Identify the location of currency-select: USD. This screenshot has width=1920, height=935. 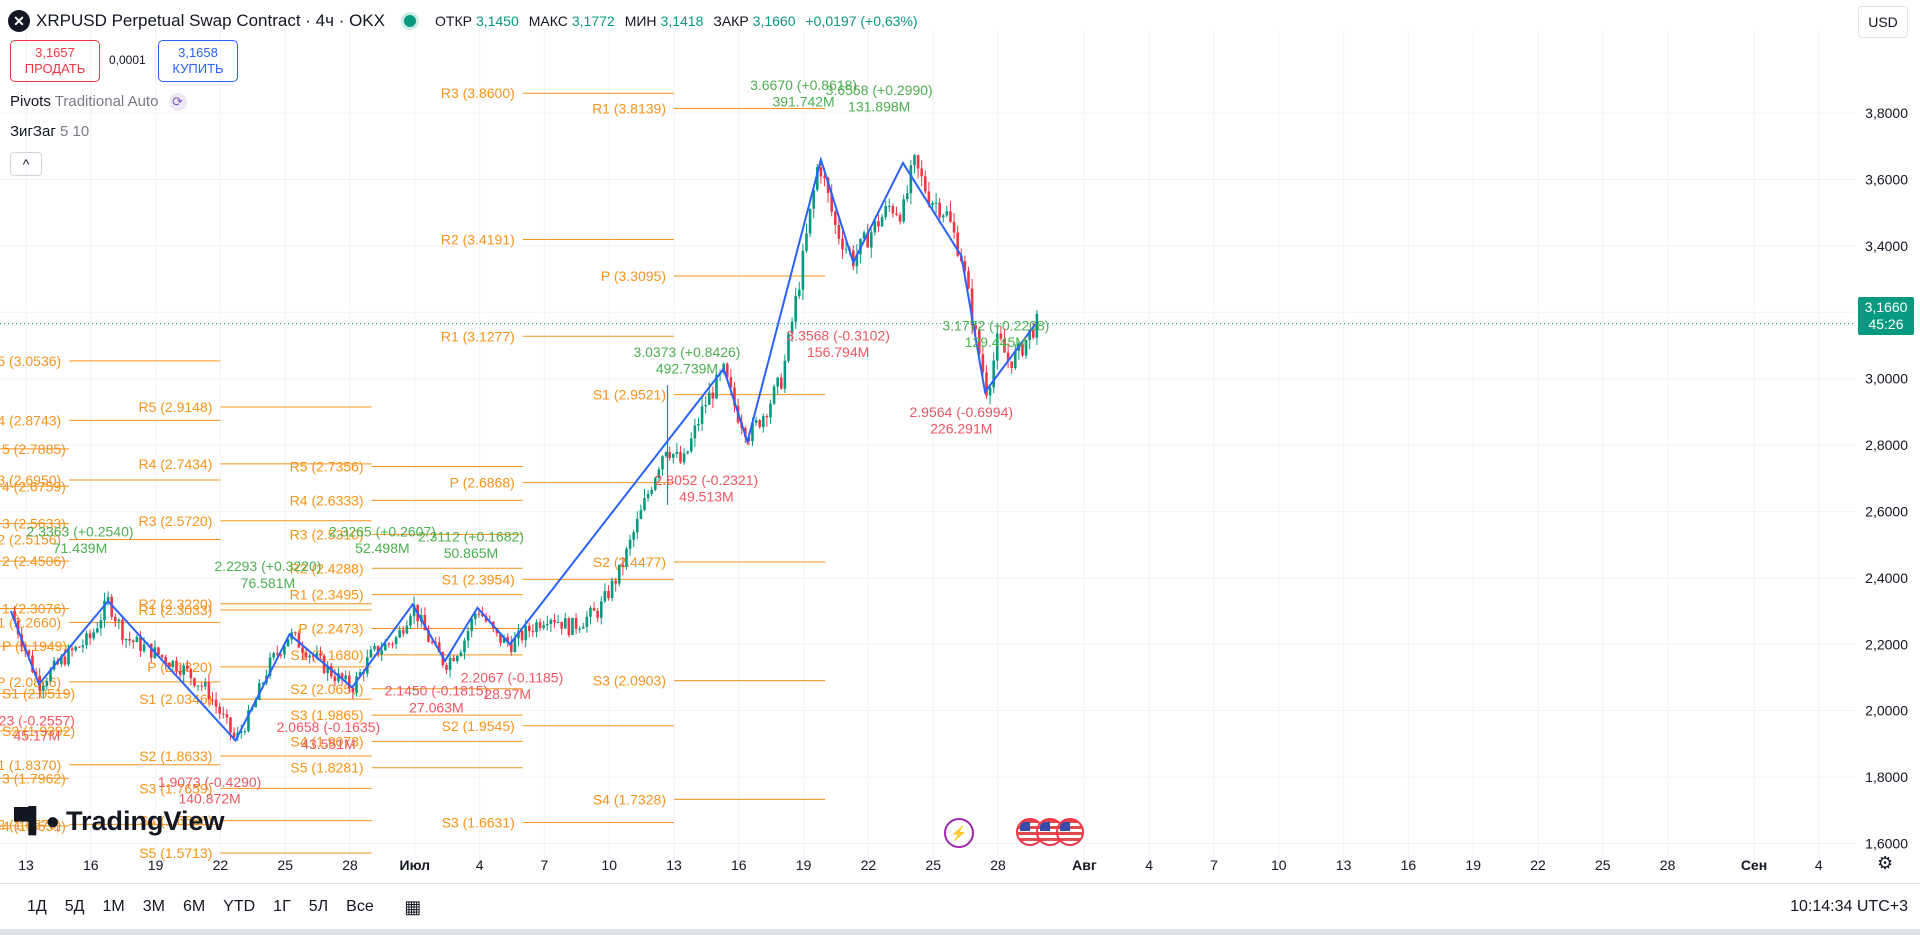
(1883, 22).